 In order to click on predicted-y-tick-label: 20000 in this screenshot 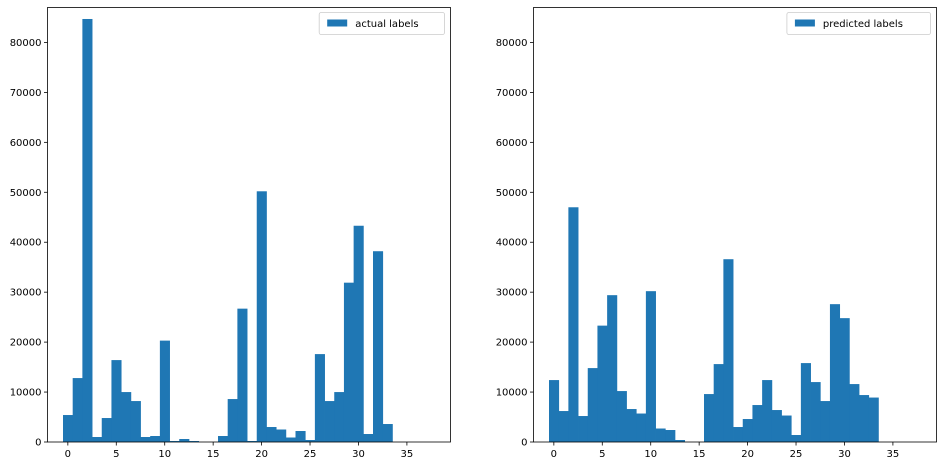, I will do `click(512, 343)`.